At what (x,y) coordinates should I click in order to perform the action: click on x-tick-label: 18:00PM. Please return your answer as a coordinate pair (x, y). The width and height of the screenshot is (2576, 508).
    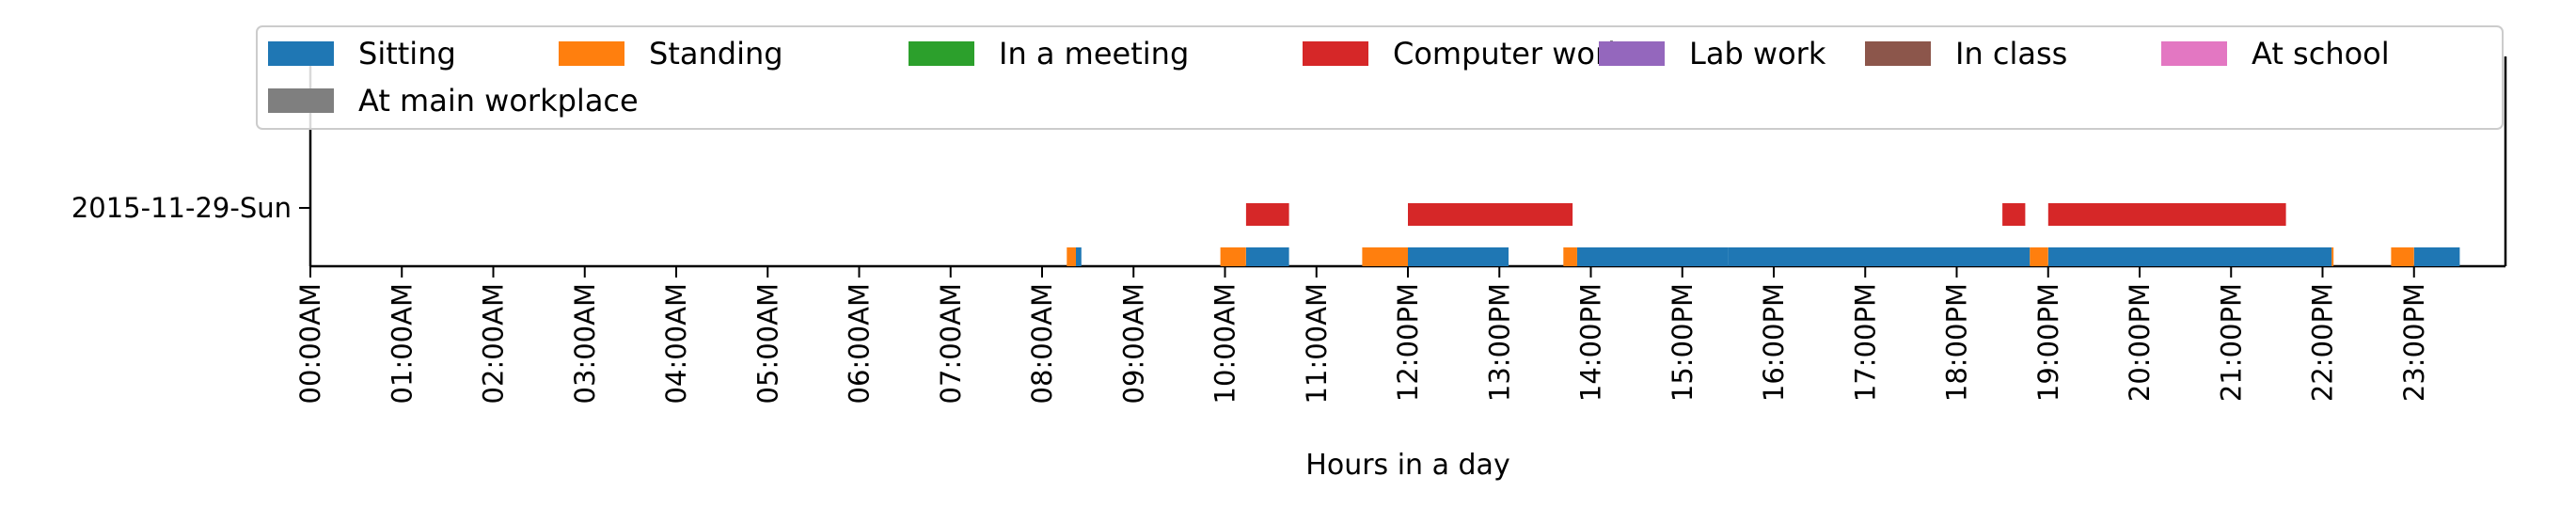
    Looking at the image, I should click on (1957, 343).